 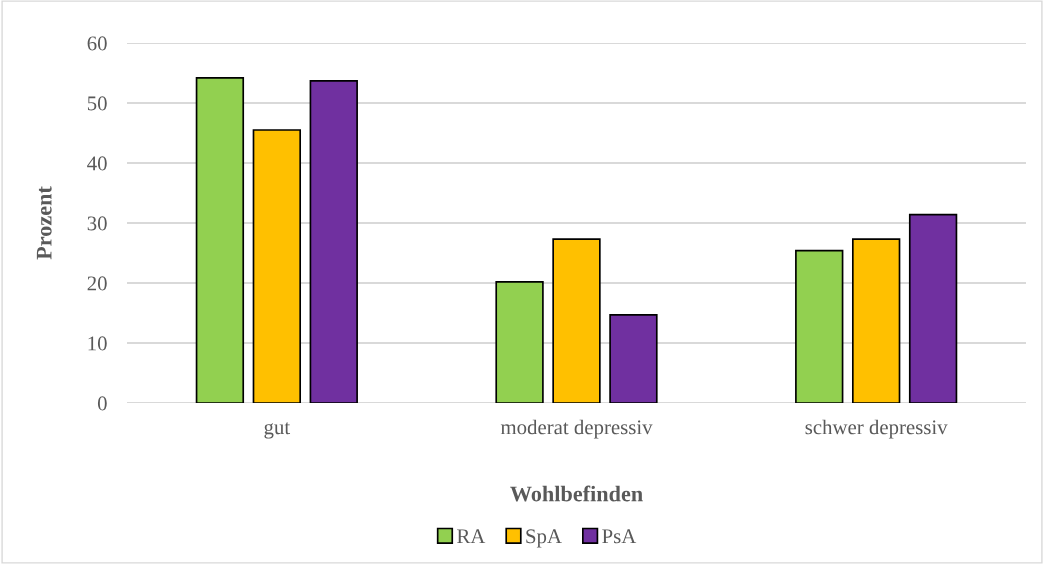 I want to click on y-axis-title: Prozent, so click(x=44, y=223).